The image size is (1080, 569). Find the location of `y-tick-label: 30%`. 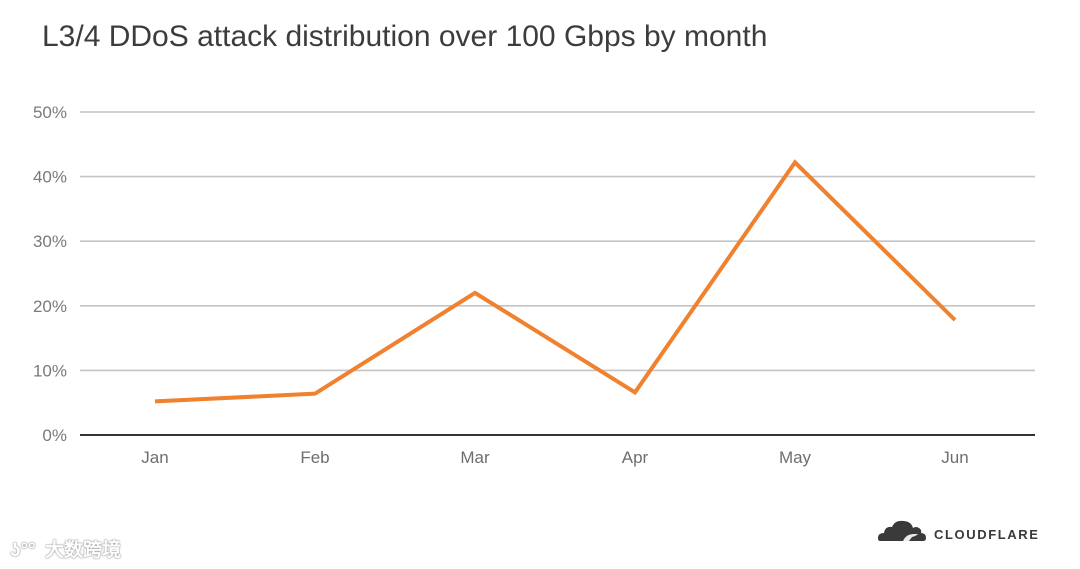

y-tick-label: 30% is located at coordinates (50, 241).